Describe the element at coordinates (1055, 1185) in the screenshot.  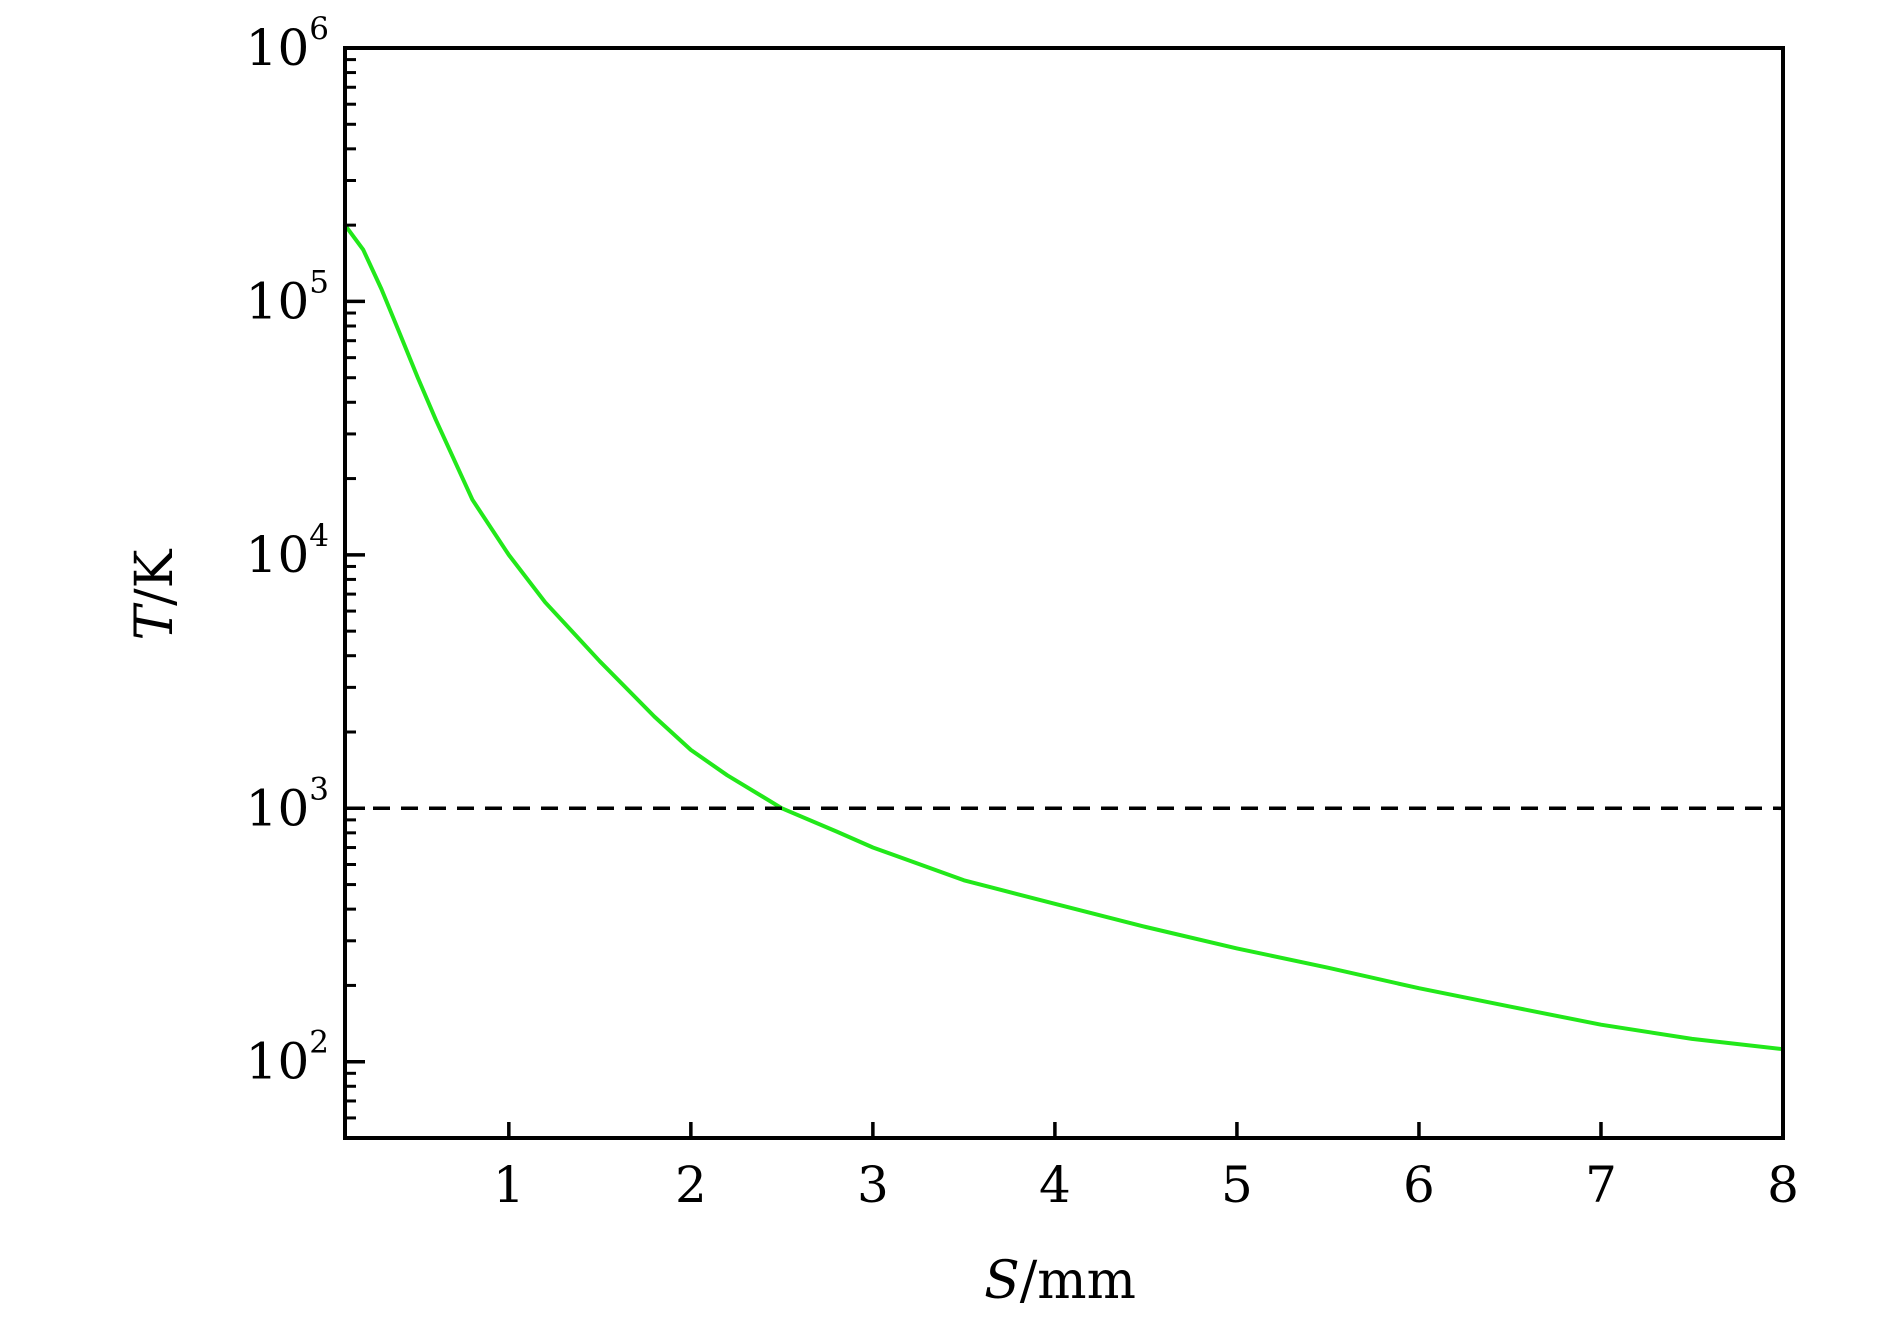
I see `x-tick-label: 4` at that location.